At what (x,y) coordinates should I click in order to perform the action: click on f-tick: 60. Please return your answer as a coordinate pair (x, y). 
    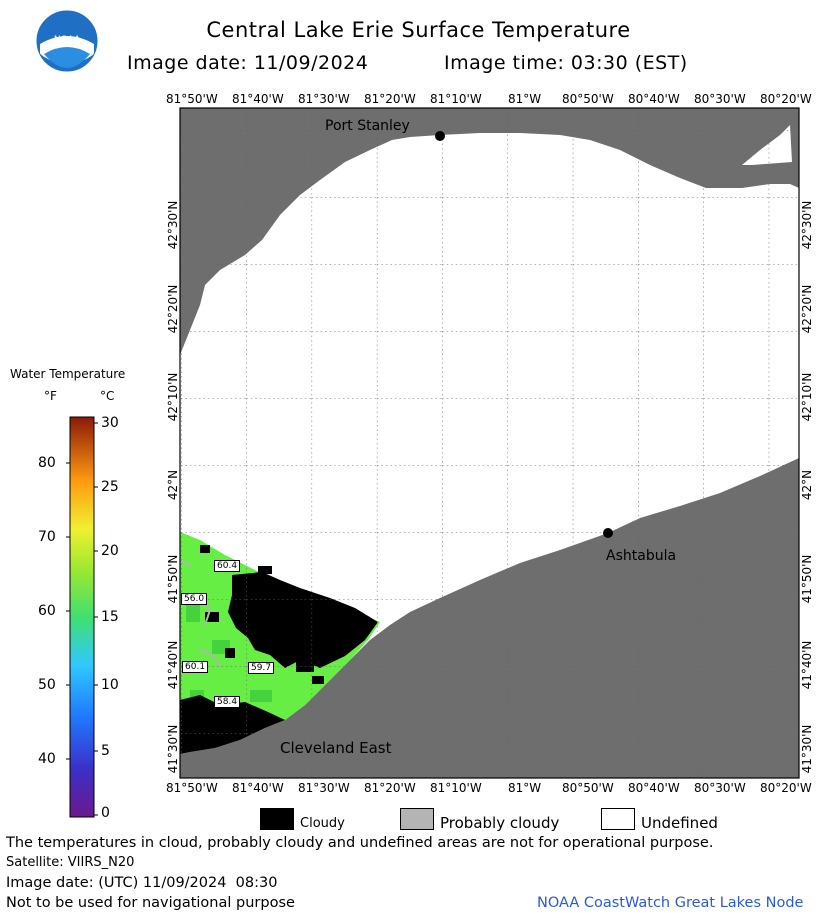
    Looking at the image, I should click on (47, 611).